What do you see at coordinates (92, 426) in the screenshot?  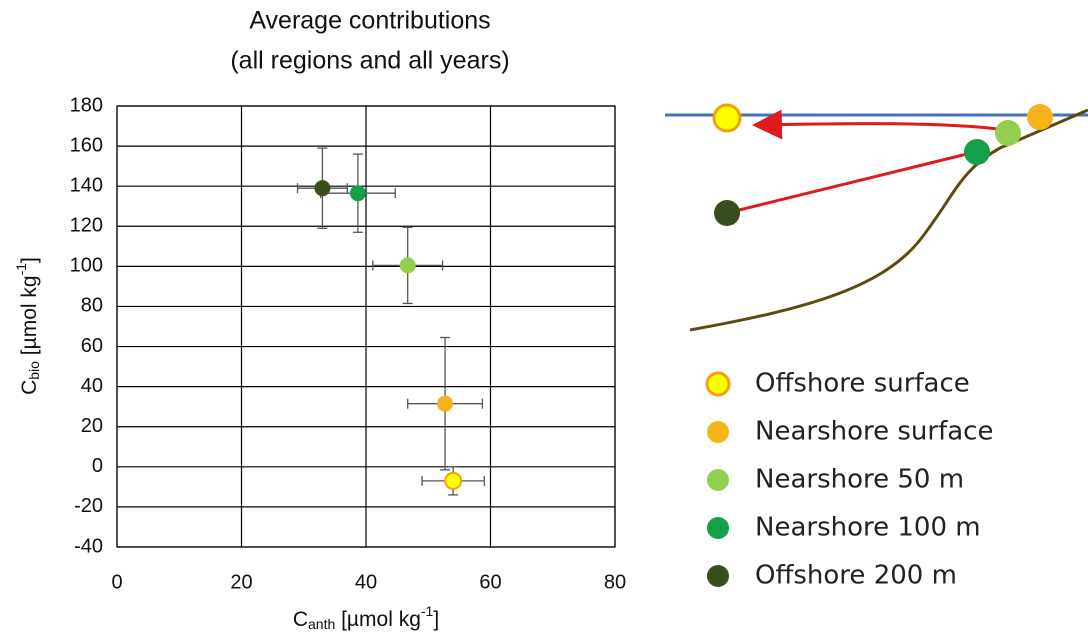 I see `y-tick-label: 20` at bounding box center [92, 426].